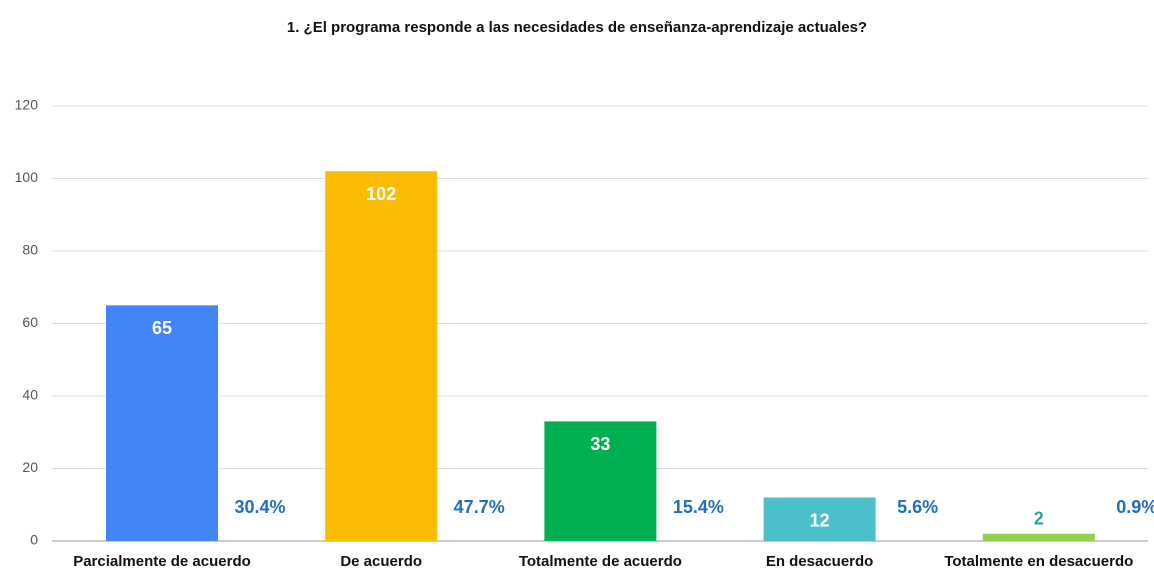  What do you see at coordinates (162, 561) in the screenshot?
I see `x-tick-label: Parcialmente de acuerdo` at bounding box center [162, 561].